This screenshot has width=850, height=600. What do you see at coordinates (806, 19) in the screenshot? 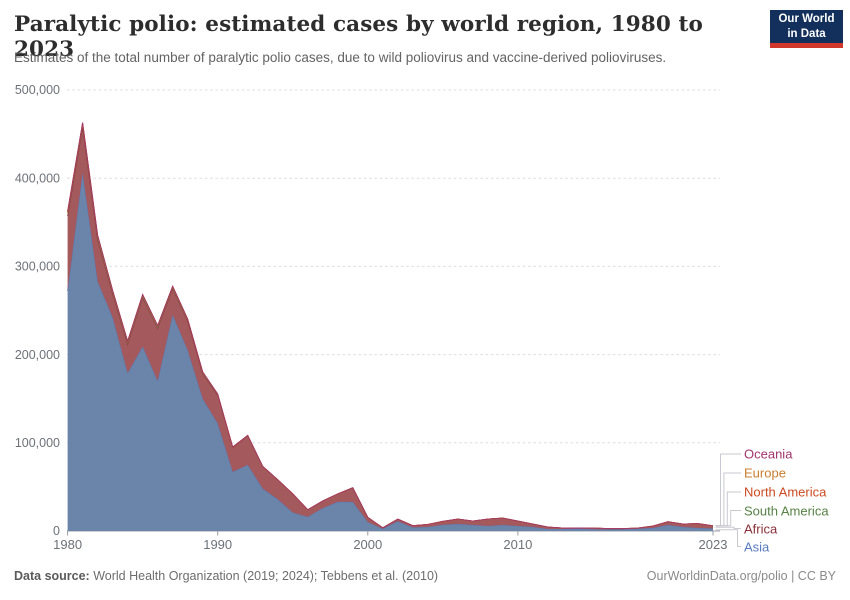
I see `owid-logo-line1: Our World` at bounding box center [806, 19].